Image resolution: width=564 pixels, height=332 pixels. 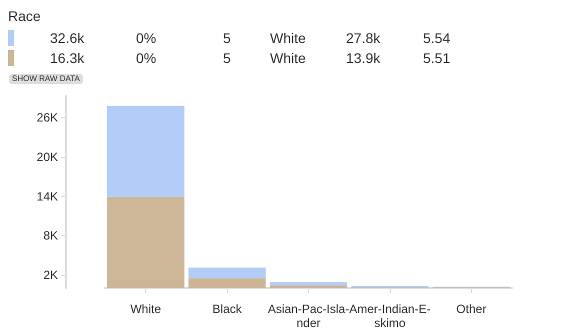 What do you see at coordinates (47, 157) in the screenshot?
I see `y-tick-label: 20K` at bounding box center [47, 157].